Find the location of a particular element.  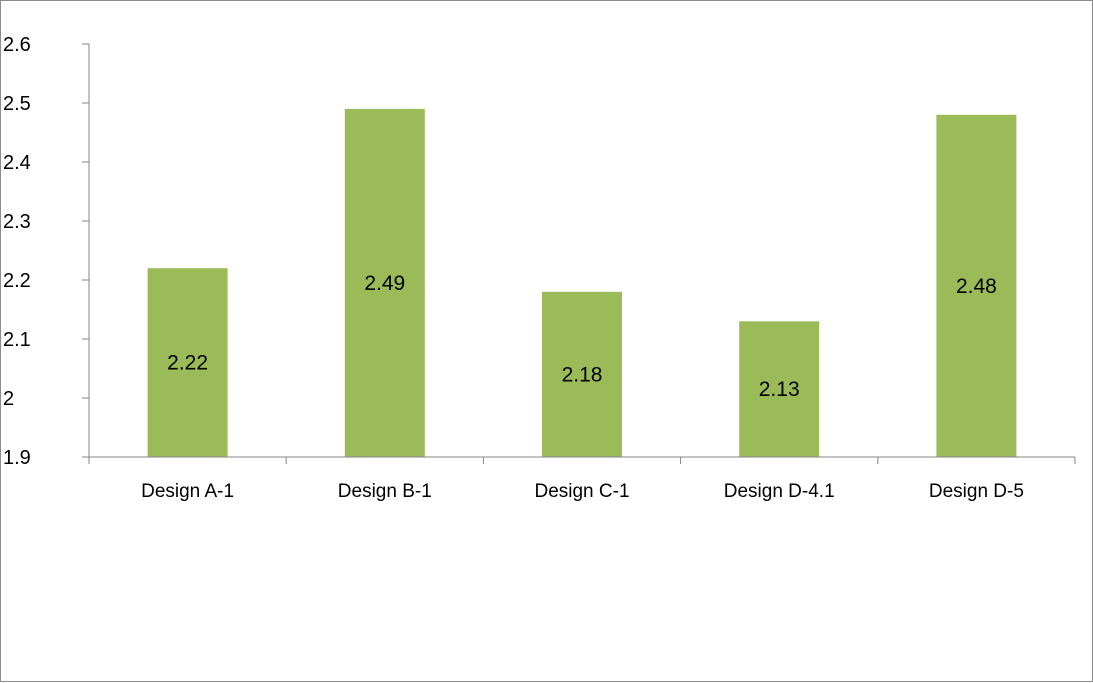

x-category-label: Design C-1 is located at coordinates (581, 491).